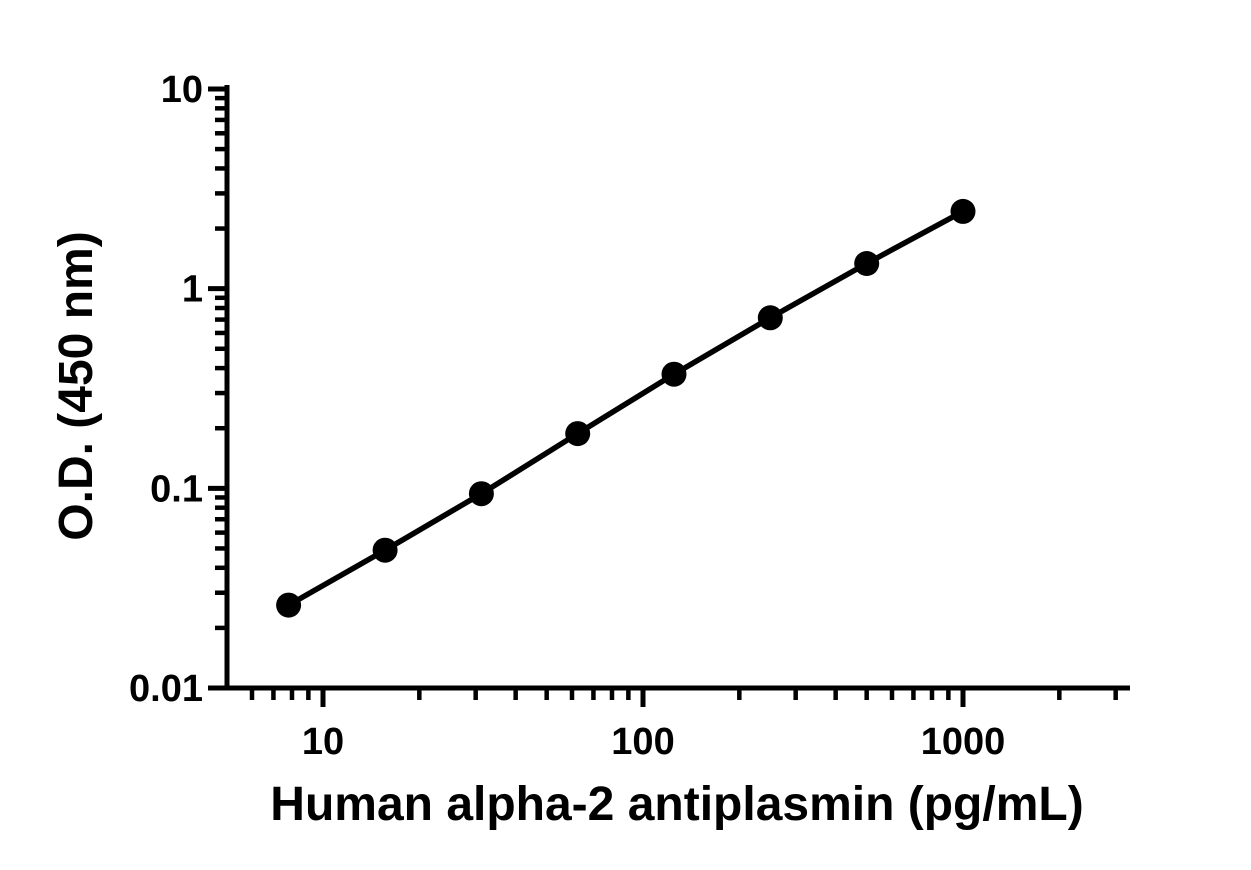 The width and height of the screenshot is (1251, 870). What do you see at coordinates (166, 689) in the screenshot?
I see `y-tick-label: 0.01` at bounding box center [166, 689].